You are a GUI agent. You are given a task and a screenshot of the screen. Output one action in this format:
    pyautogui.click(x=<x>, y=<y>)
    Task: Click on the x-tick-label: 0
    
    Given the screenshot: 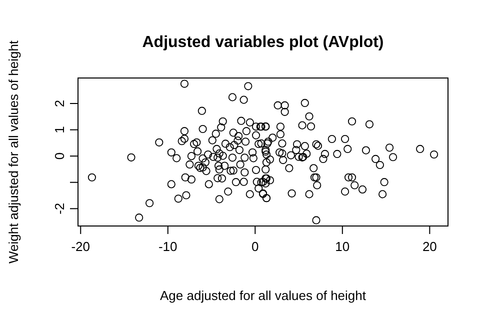 What is the action you would take?
    pyautogui.click(x=255, y=246)
    